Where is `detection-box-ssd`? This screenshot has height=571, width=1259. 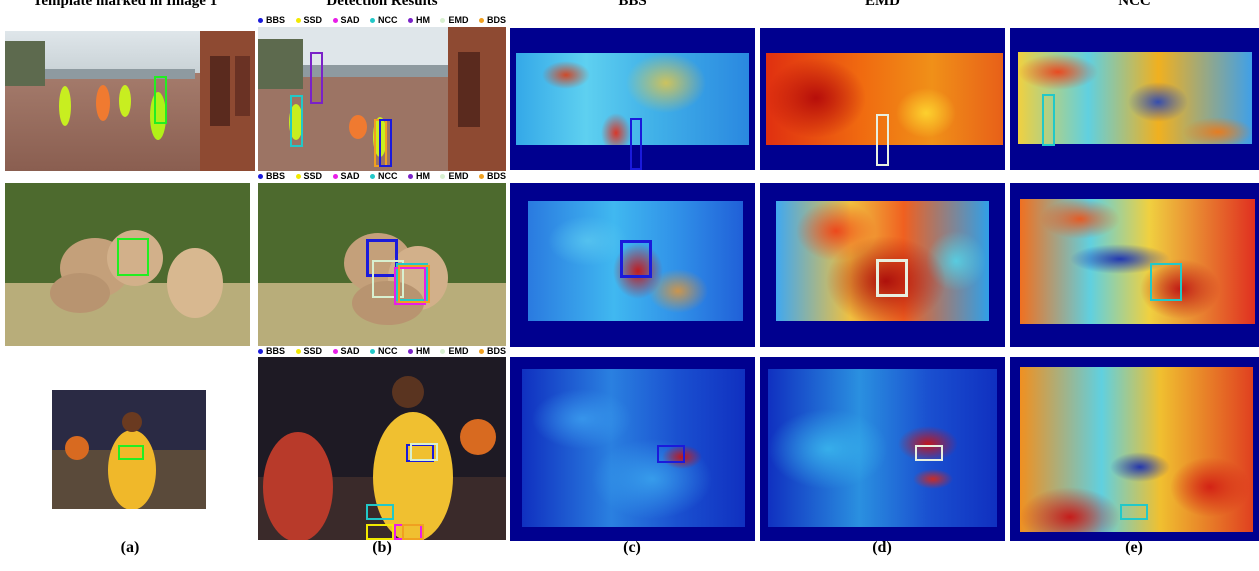
detection-box-ssd is located at coordinates (380, 532).